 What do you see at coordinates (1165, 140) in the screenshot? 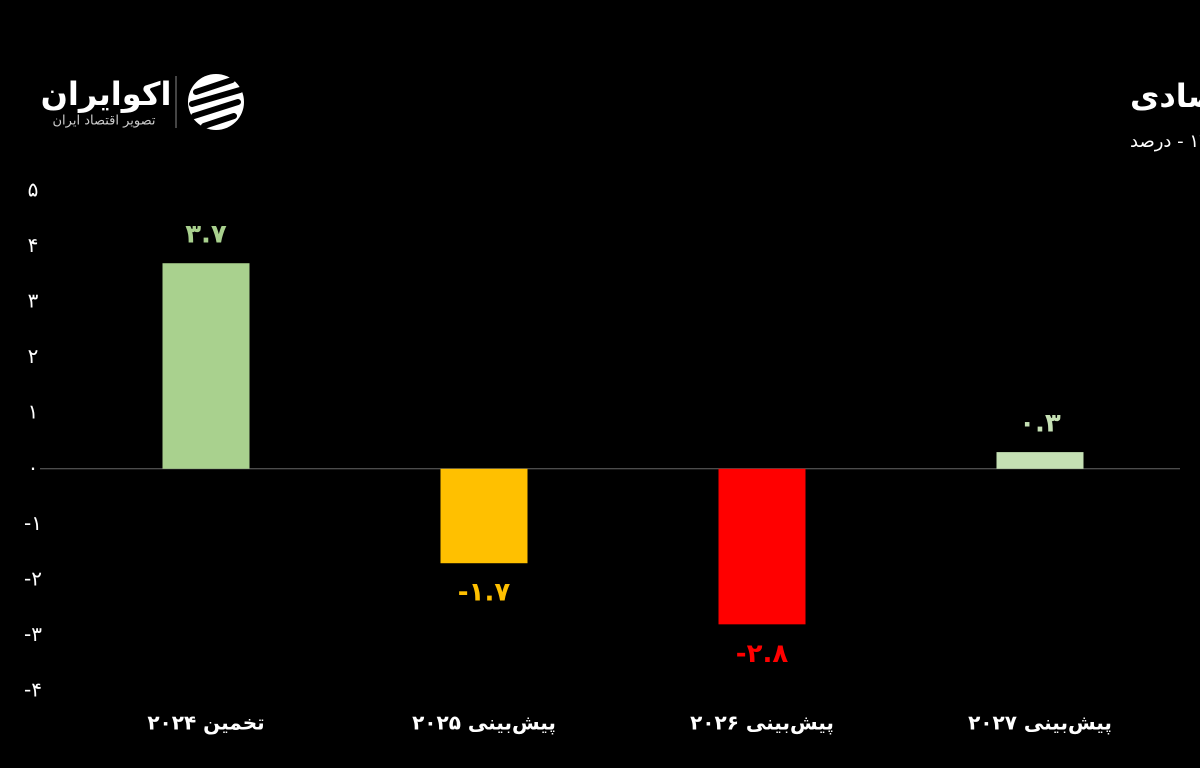
I see `chart-subtitle: برآورد بانک جهانی – مهر ۱۴۰۴ - درصد` at bounding box center [1165, 140].